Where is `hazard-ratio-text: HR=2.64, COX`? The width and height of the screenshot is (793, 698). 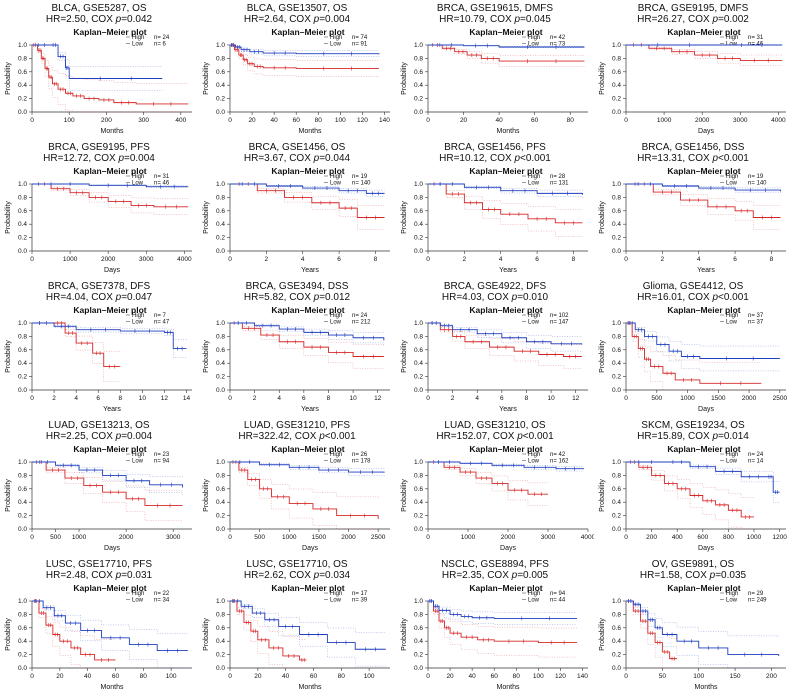 hazard-ratio-text: HR=2.64, COX is located at coordinates (278, 19).